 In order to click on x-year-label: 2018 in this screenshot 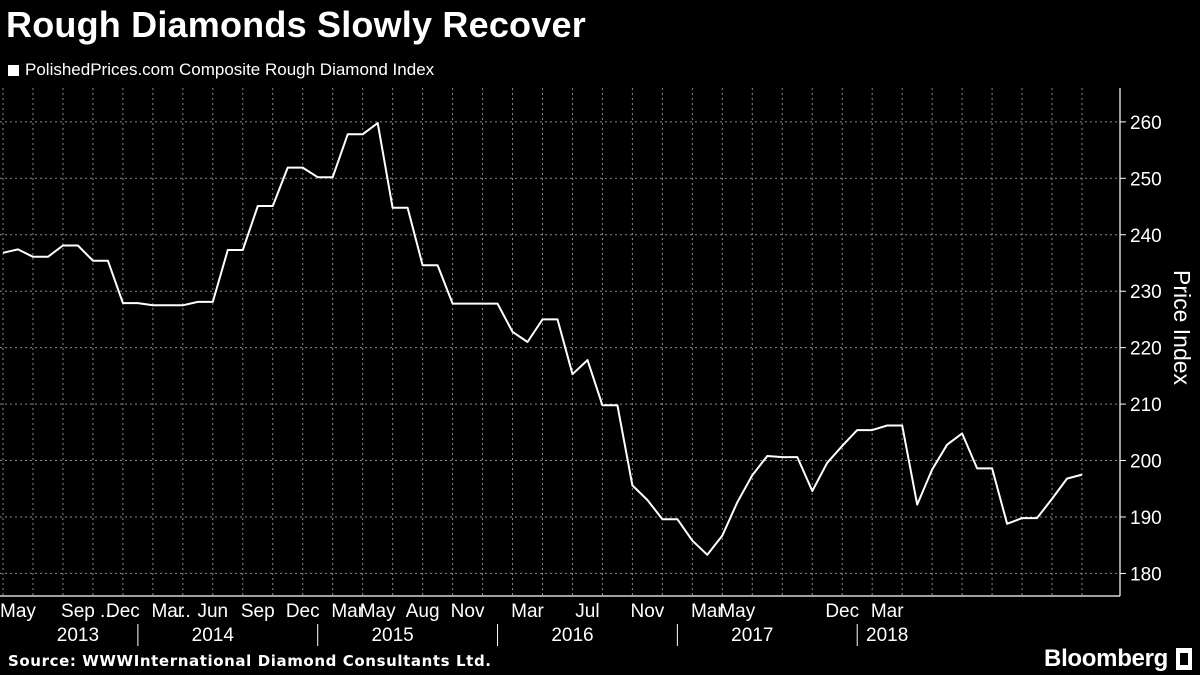, I will do `click(887, 635)`.